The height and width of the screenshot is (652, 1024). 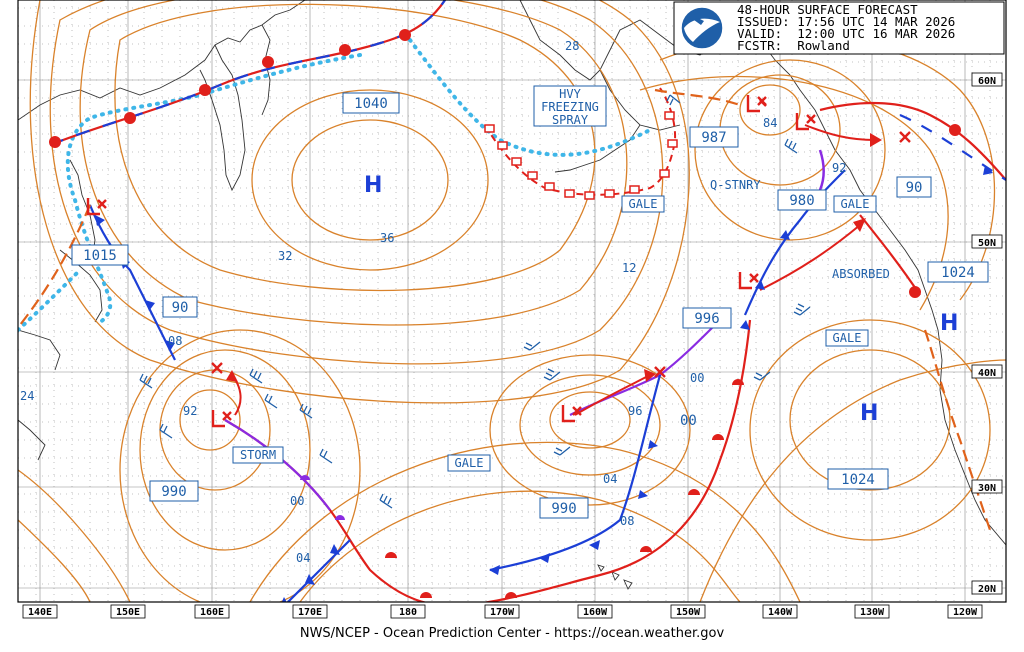 I want to click on warning-freezing-spray: HVY FREEZING SPRAY, so click(x=570, y=106).